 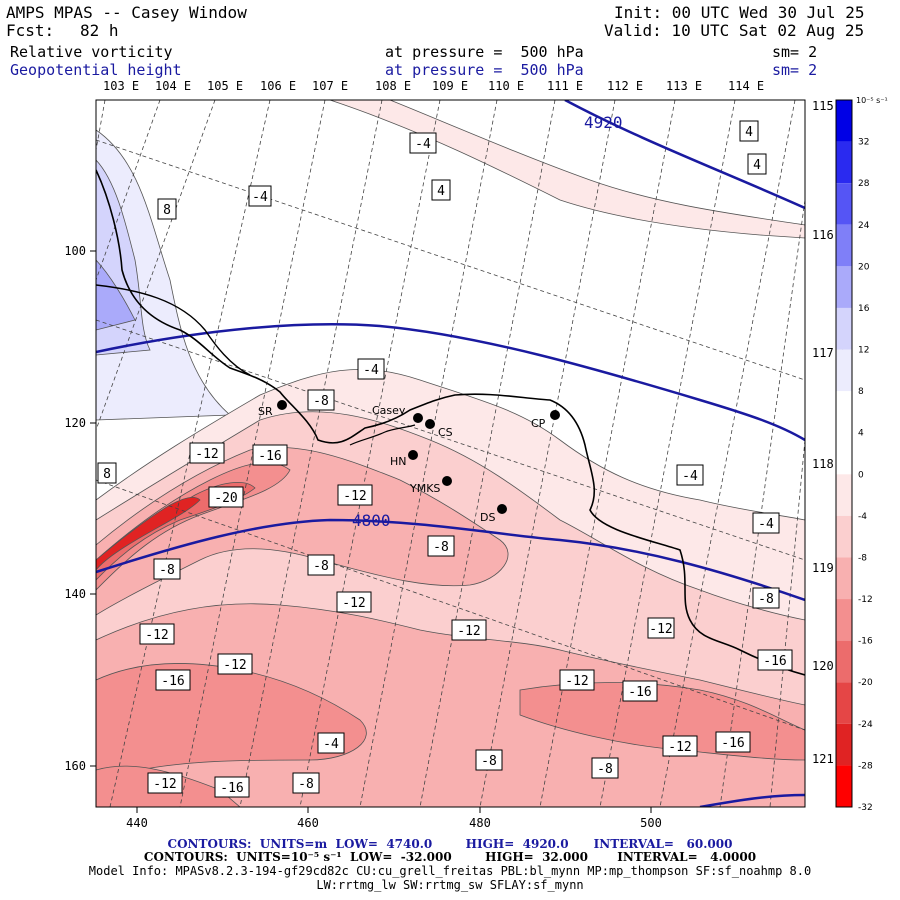 I want to click on plot-title: AMPS MPAS -- Casey Window, so click(x=126, y=12).